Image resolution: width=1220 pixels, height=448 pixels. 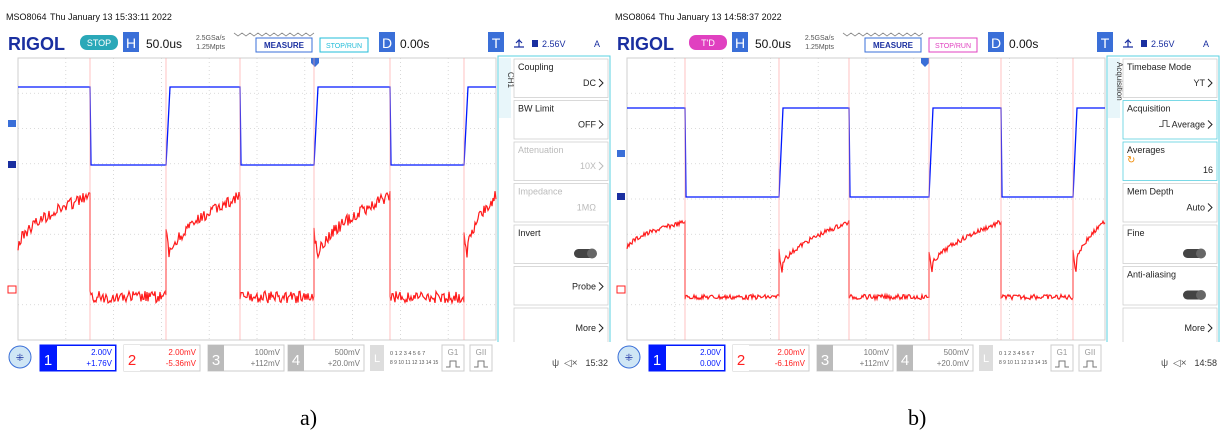 What do you see at coordinates (1170, 161) in the screenshot?
I see `menu-item: Averages↻ 16` at bounding box center [1170, 161].